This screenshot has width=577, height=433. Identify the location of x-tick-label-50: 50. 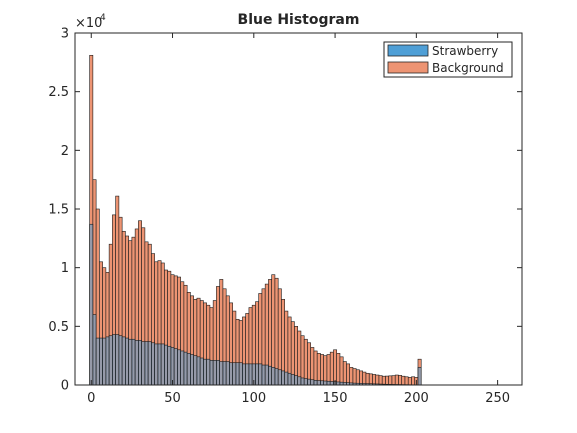
(172, 398).